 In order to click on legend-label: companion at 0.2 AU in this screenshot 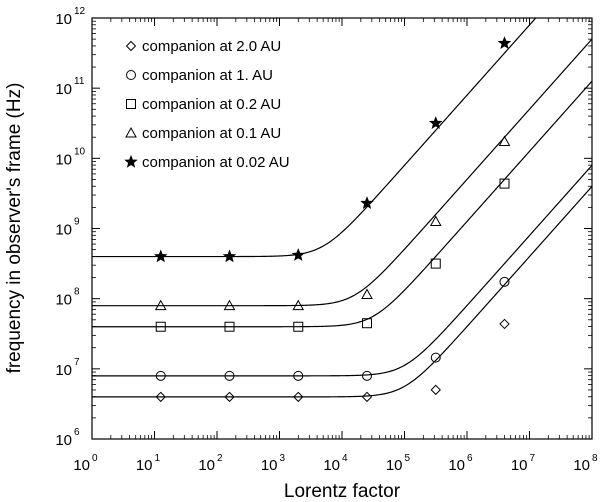, I will do `click(211, 104)`.